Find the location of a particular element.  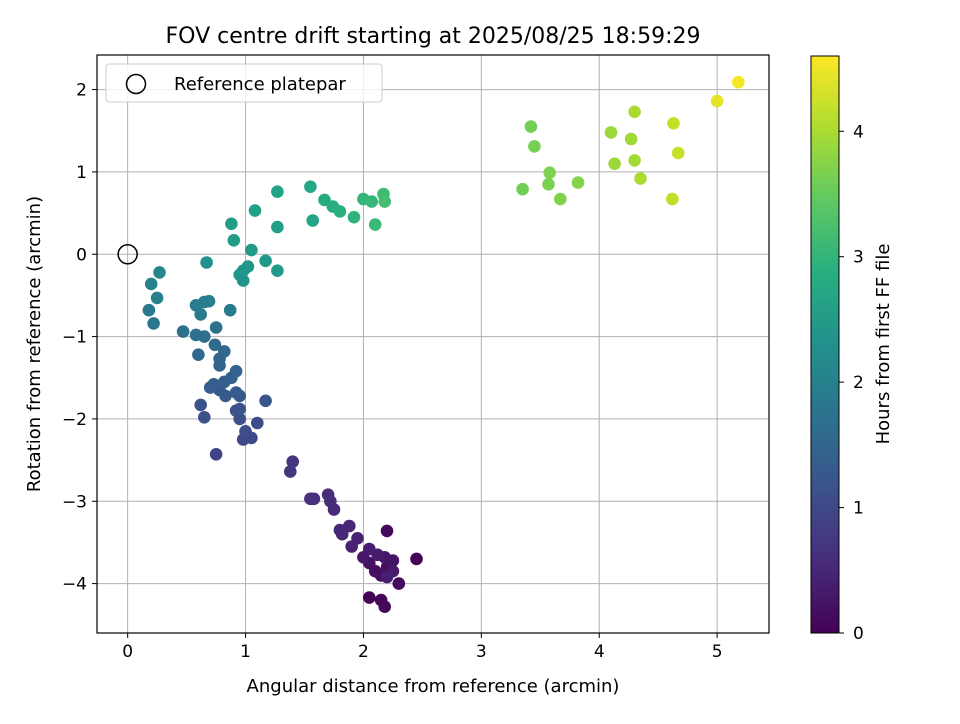

y-axis-label: Rotation from reference (arcmin) is located at coordinates (34, 344).